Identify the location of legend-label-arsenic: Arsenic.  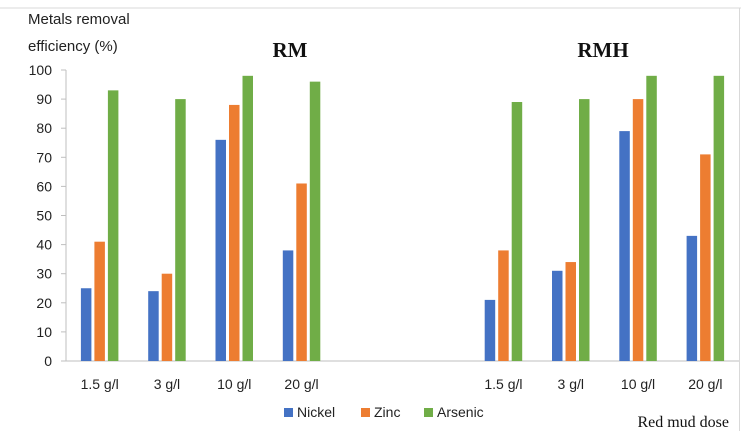
(460, 412).